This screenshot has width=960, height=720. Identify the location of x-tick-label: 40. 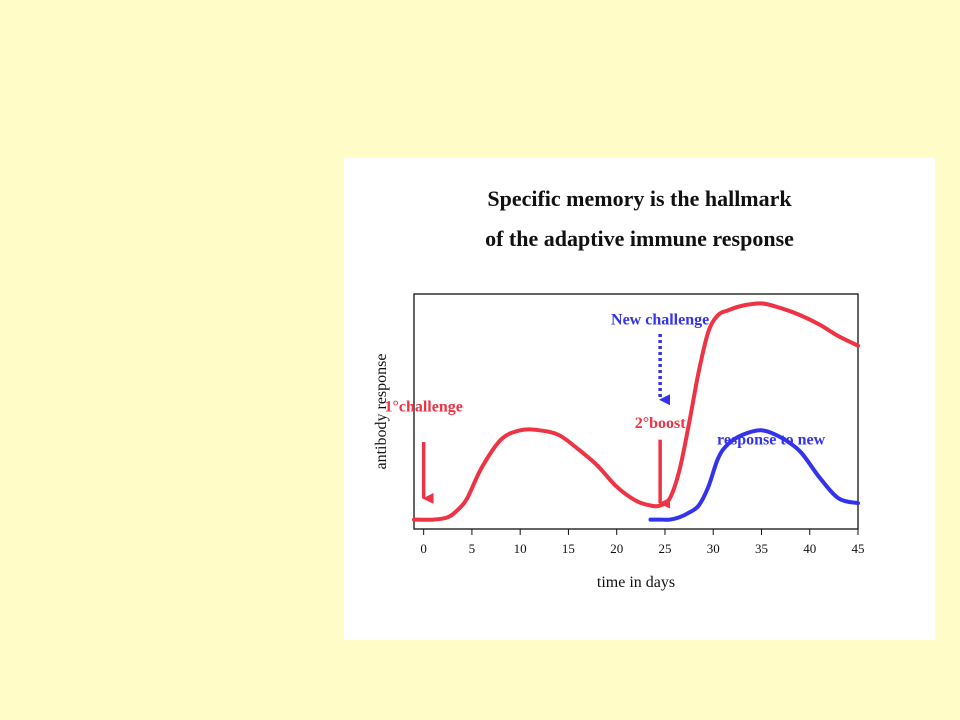
(809, 548).